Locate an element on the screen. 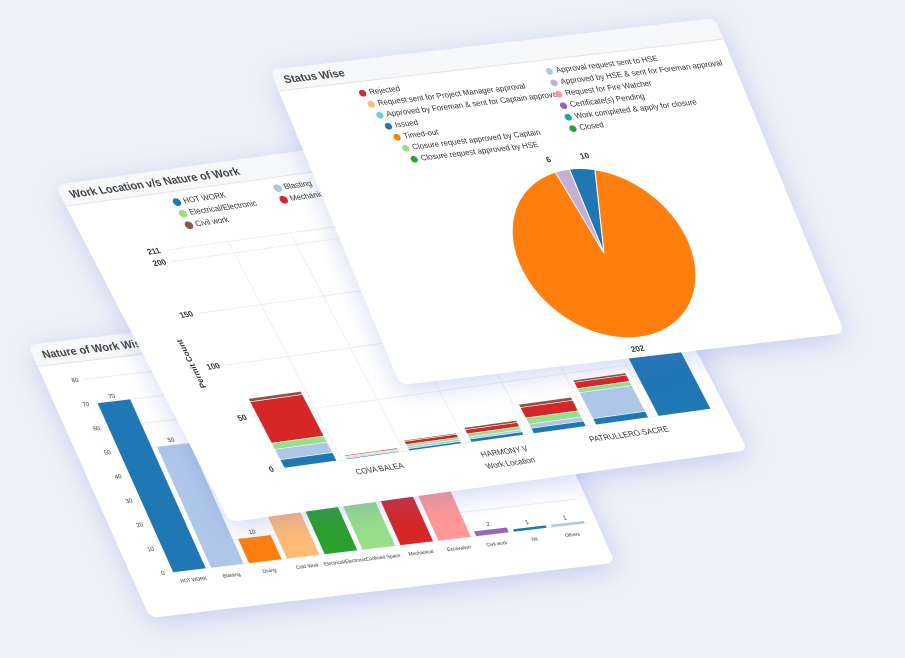 Image resolution: width=905 pixels, height=658 pixels. x-tick-label: Diving is located at coordinates (270, 571).